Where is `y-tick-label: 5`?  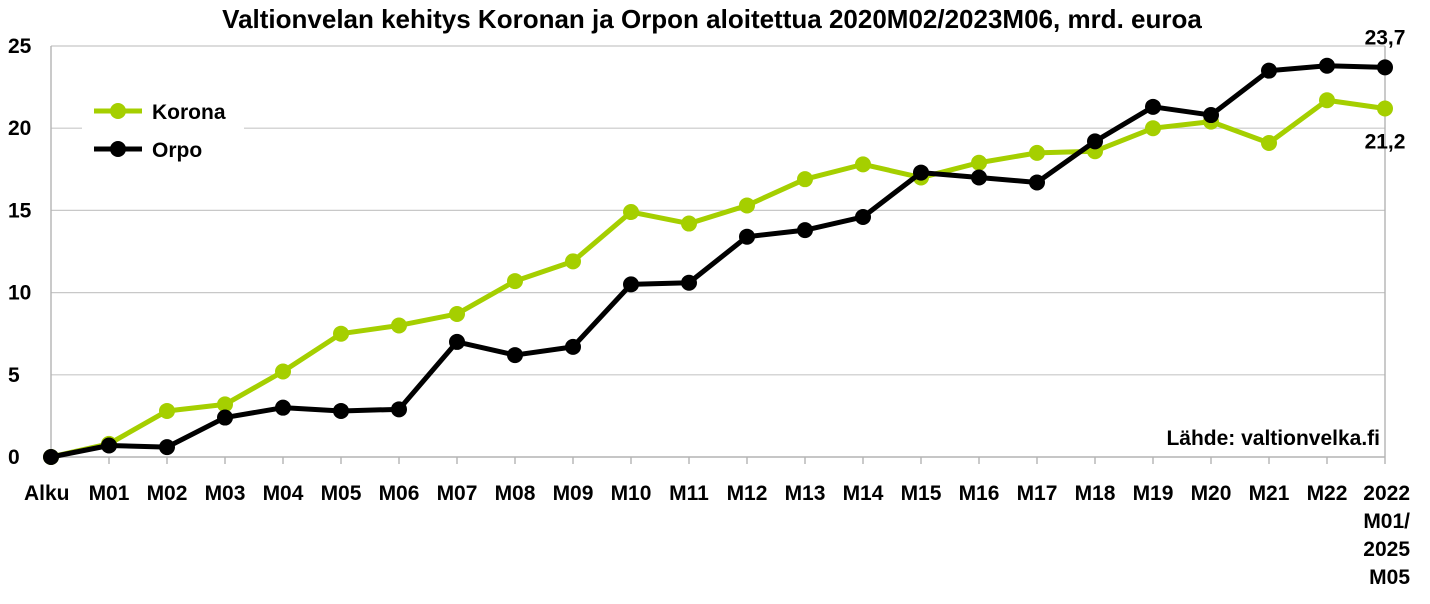
y-tick-label: 5 is located at coordinates (14, 375).